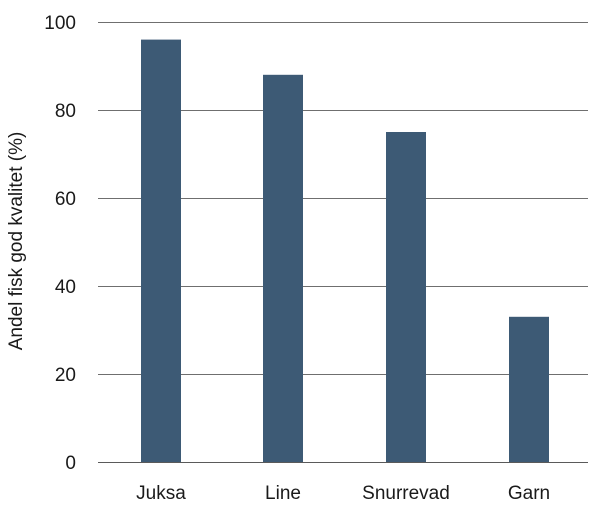 This screenshot has width=590, height=510. What do you see at coordinates (406, 493) in the screenshot?
I see `x-tick-label-snurrevad: Snurrevad` at bounding box center [406, 493].